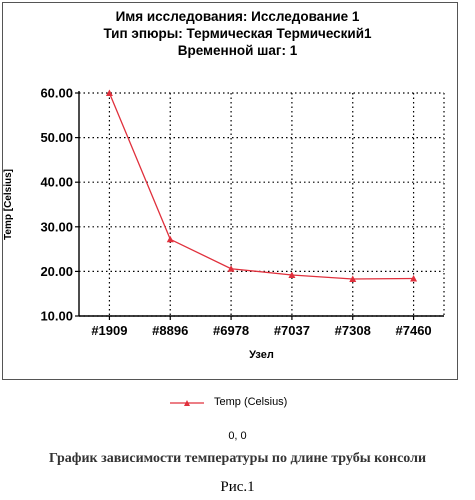 This screenshot has width=475, height=500. Describe the element at coordinates (353, 330) in the screenshot. I see `x-tick-label: #7308` at that location.